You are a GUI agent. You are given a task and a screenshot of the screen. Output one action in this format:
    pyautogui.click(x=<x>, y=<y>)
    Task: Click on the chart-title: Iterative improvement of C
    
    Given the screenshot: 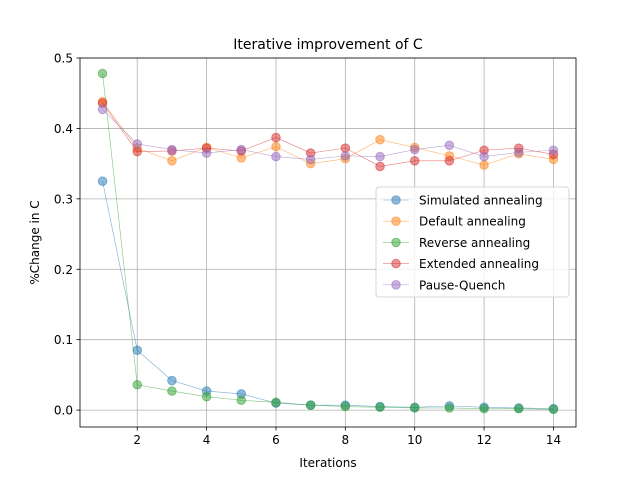 What is the action you would take?
    pyautogui.click(x=328, y=45)
    